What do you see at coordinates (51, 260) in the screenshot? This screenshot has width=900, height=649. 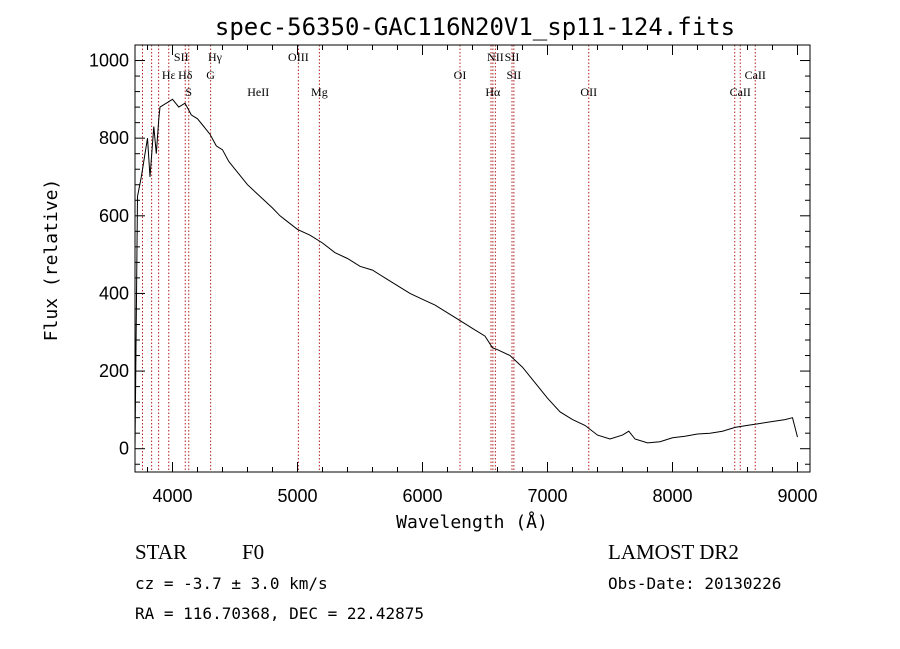 I see `y-axis-label: Flux (relative)` at bounding box center [51, 260].